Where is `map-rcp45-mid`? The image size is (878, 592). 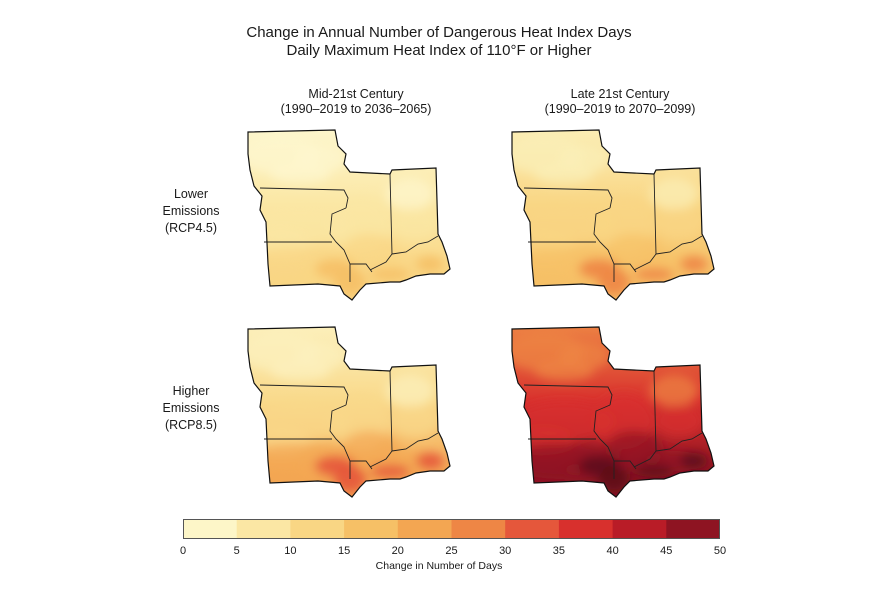 map-rcp45-mid is located at coordinates (350, 214).